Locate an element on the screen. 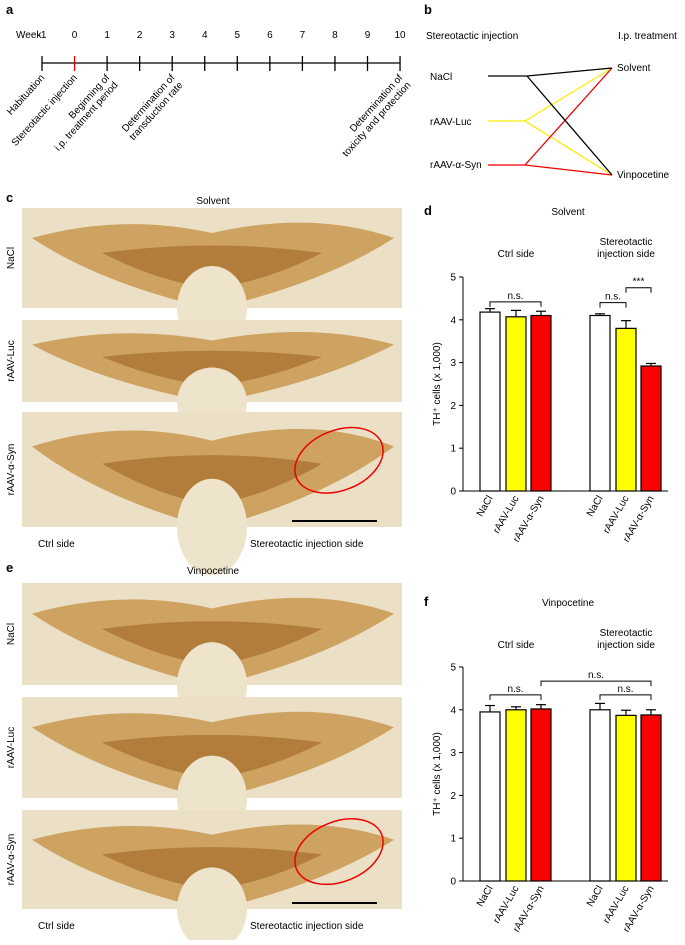 Image resolution: width=685 pixels, height=945 pixels. week-label: 2 is located at coordinates (140, 35).